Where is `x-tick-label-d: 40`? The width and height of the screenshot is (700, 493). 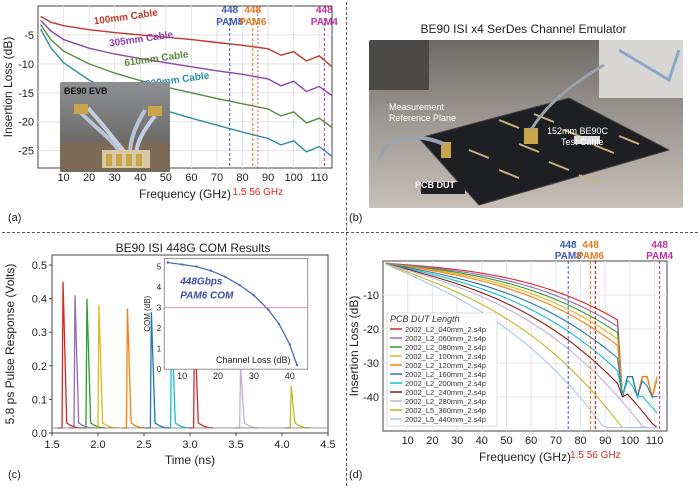 x-tick-label-d: 40 is located at coordinates (482, 441).